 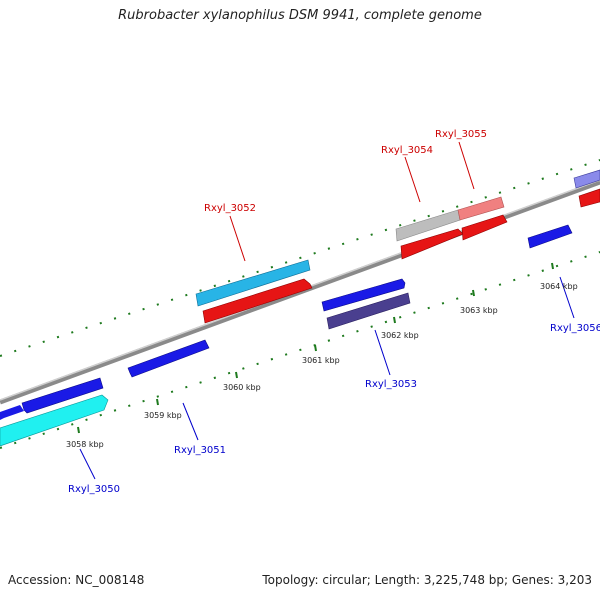 I want to click on kbp-label-3060: 3060 kbp, so click(x=242, y=387).